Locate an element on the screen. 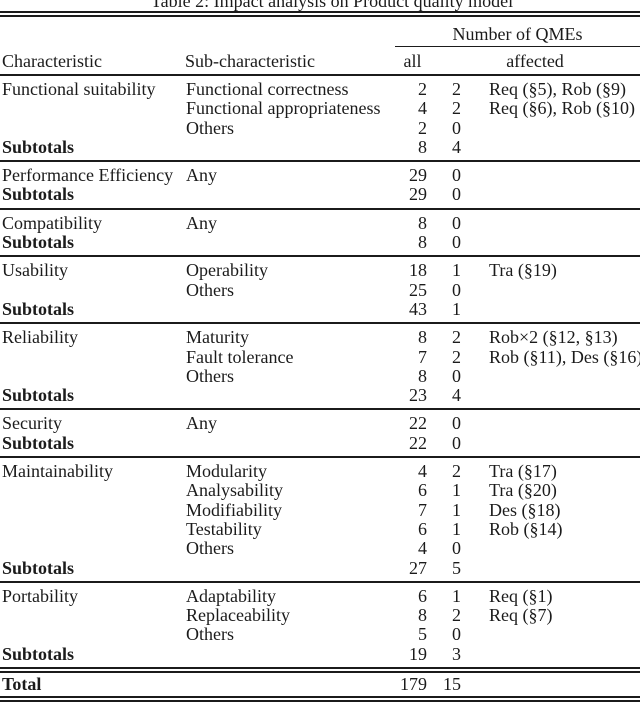 Image resolution: width=640 pixels, height=702 pixels. table-row: Performance Efficiency Any 29 0 is located at coordinates (320, 173).